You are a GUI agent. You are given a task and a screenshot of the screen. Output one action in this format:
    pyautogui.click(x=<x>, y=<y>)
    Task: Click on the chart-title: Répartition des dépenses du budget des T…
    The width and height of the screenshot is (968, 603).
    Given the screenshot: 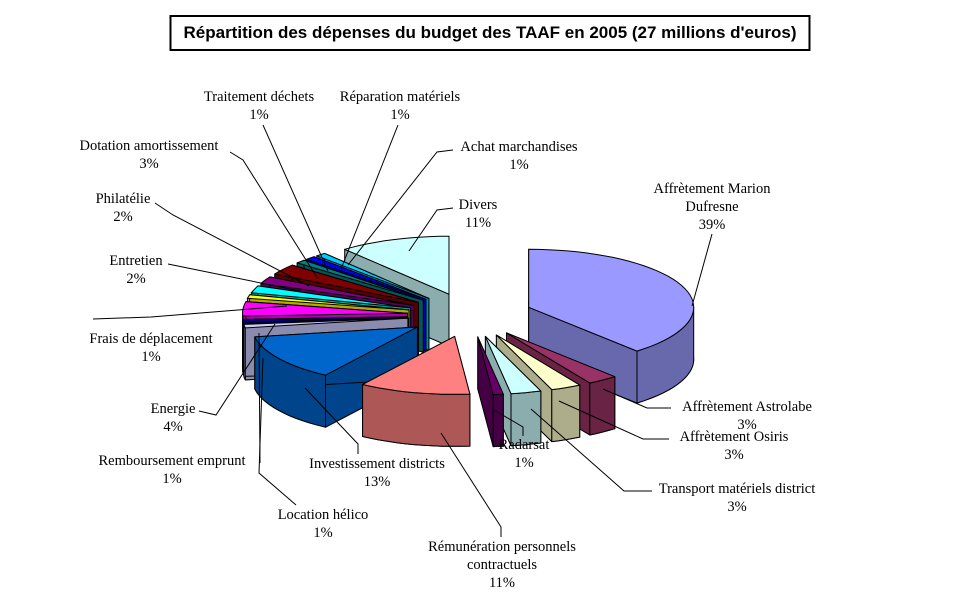 What is the action you would take?
    pyautogui.click(x=490, y=33)
    